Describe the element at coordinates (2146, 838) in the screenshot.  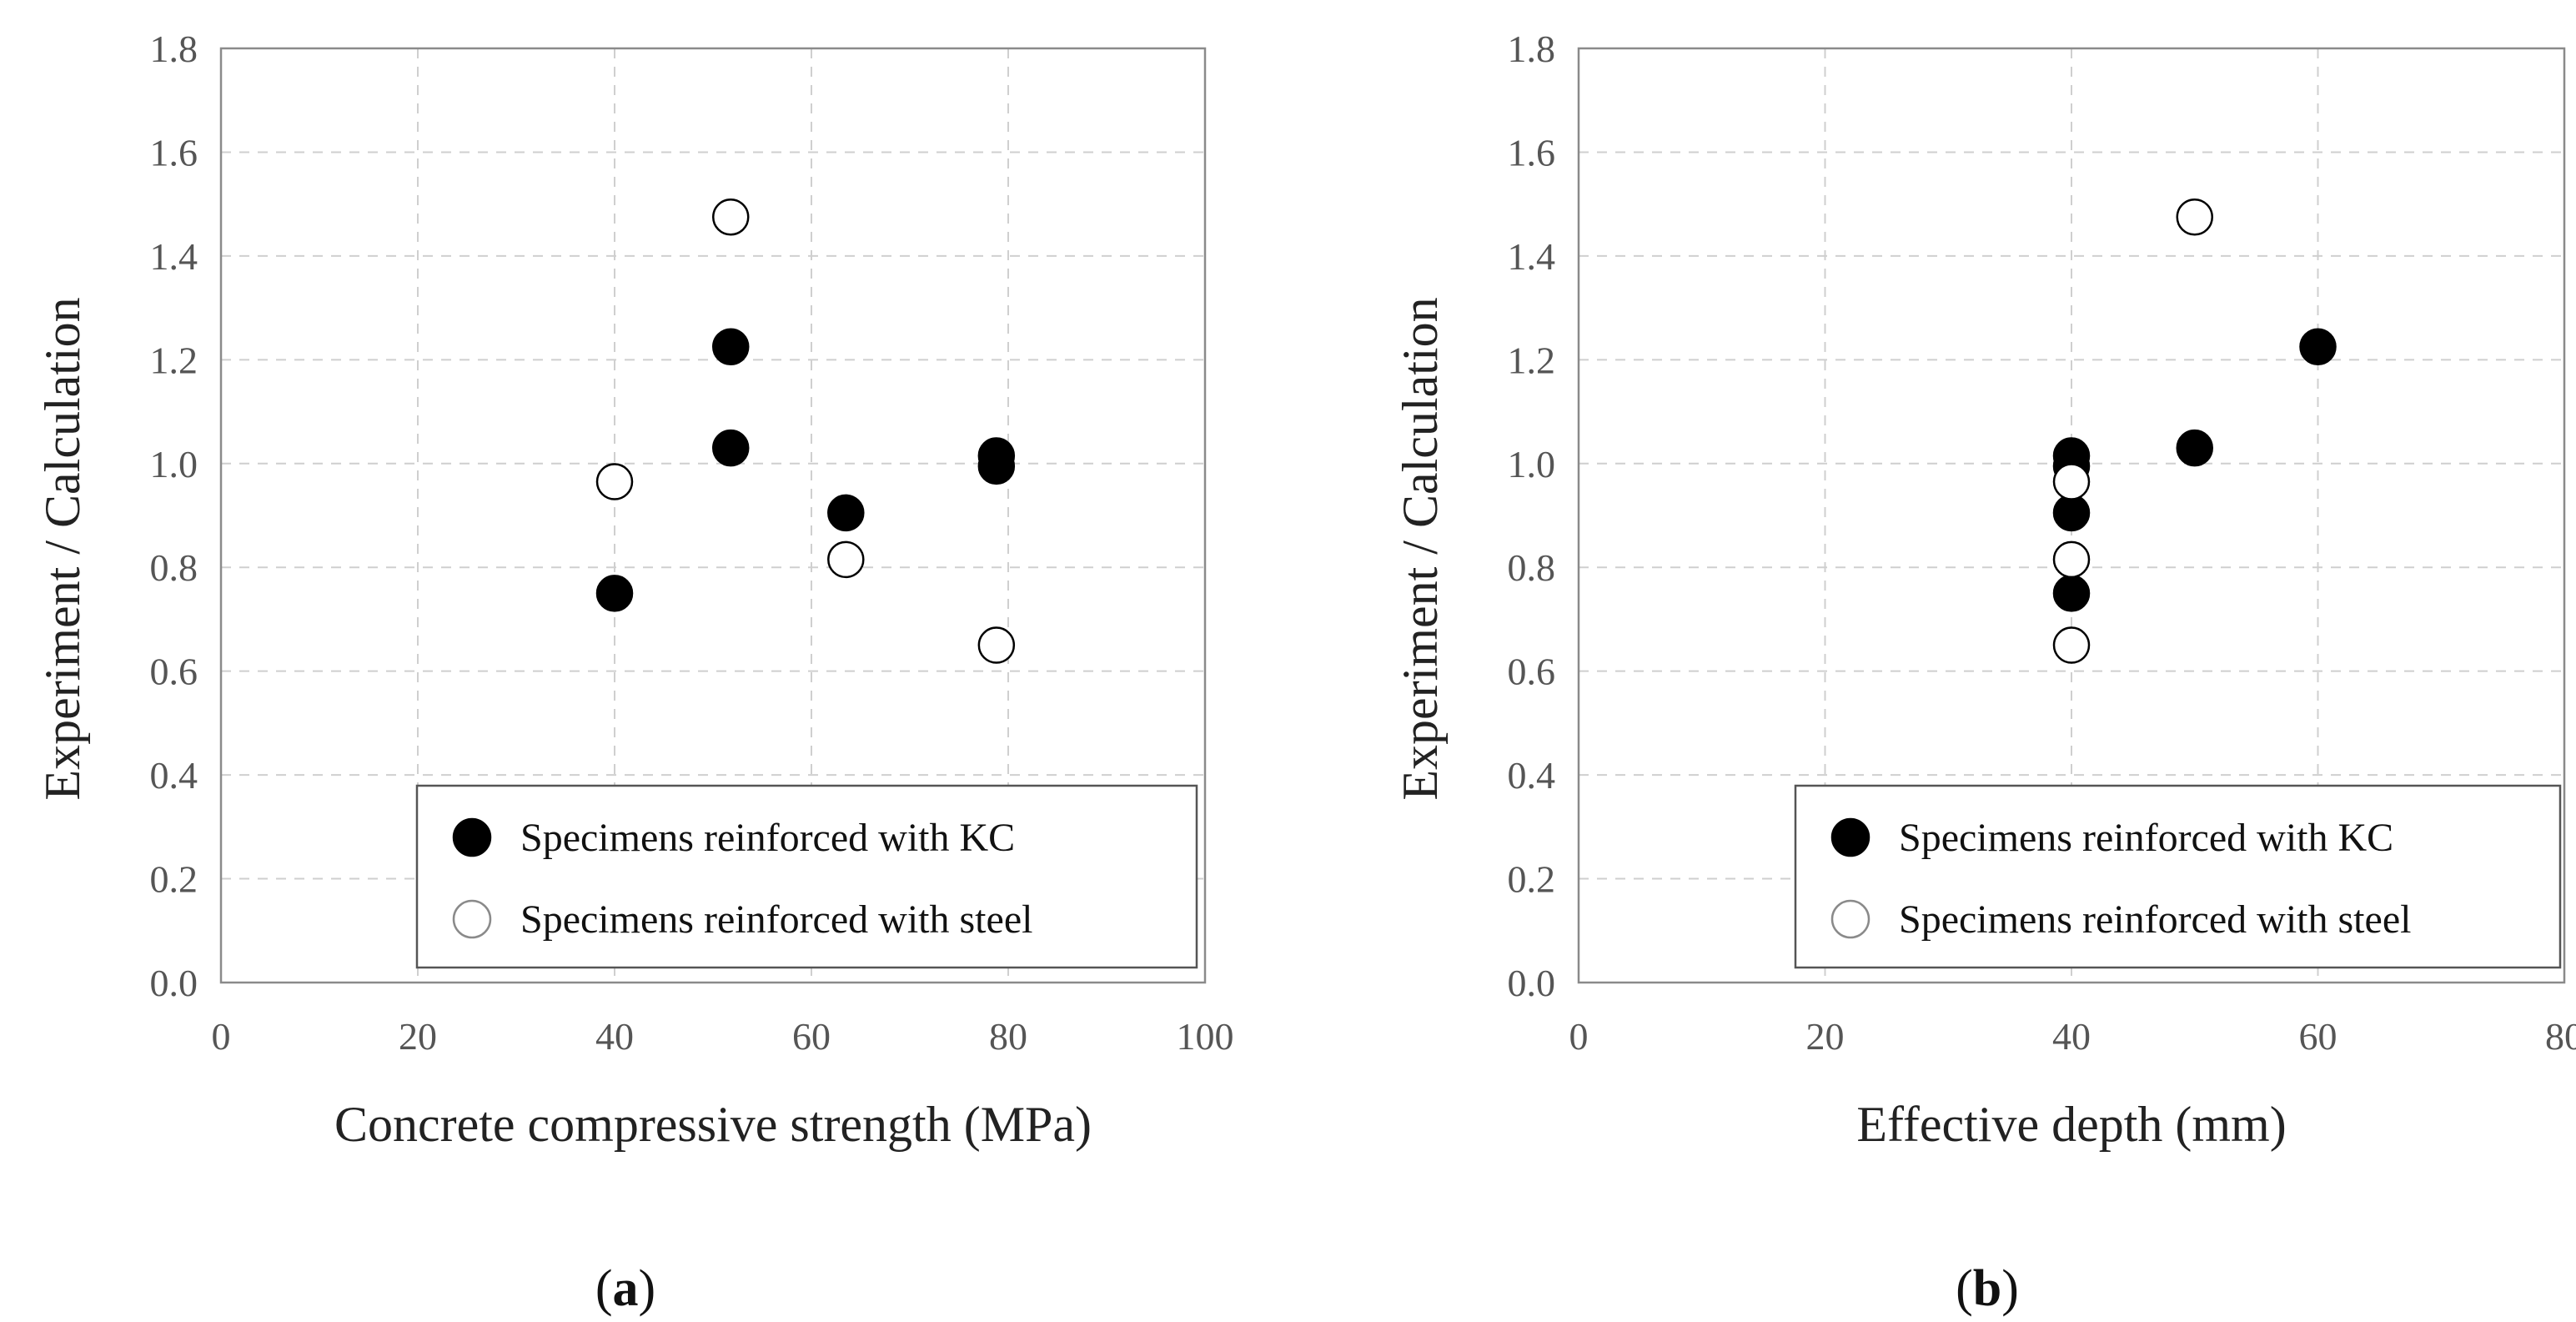
I see `legend-label-kc-b: Specimens reinforced with KC` at that location.